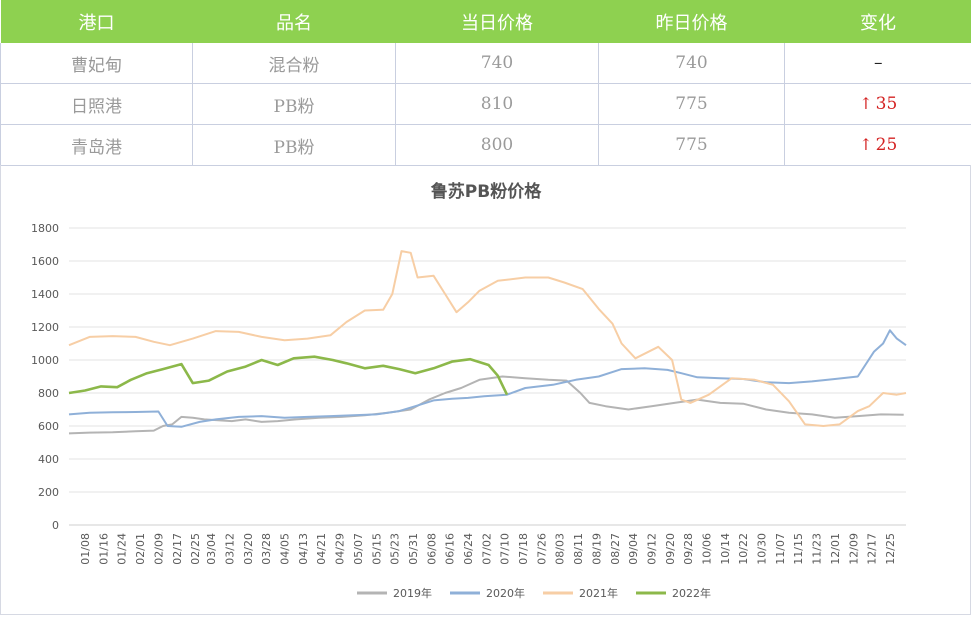 The width and height of the screenshot is (971, 618). I want to click on x-tick-label: 08/27, so click(615, 549).